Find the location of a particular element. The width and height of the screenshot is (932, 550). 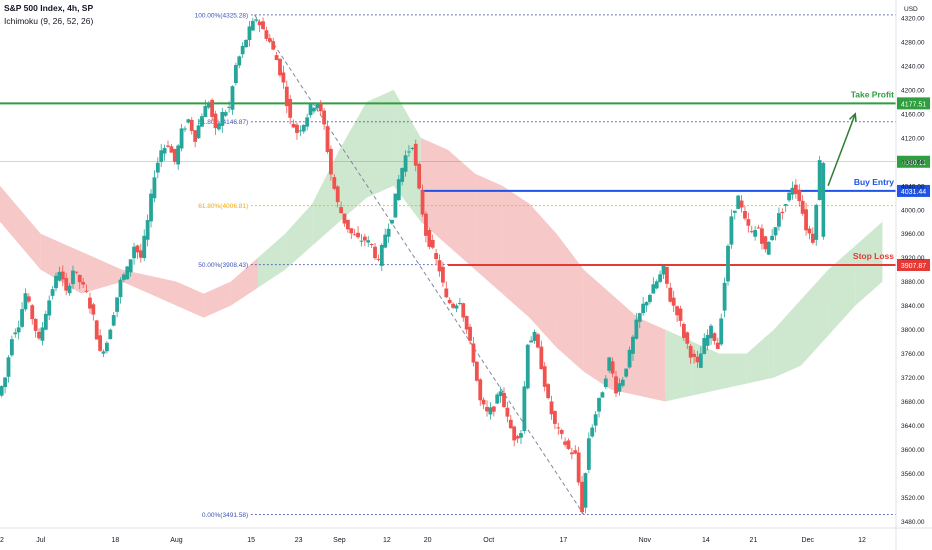

level-name-label: Take Profit is located at coordinates (872, 94).